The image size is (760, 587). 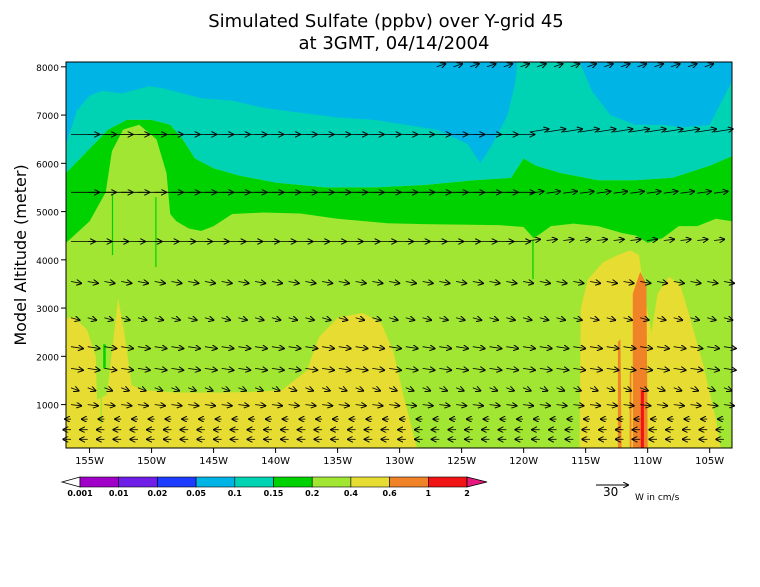 I want to click on chart-title-line-2: at 3GMT, 04/14/2004, so click(x=394, y=43).